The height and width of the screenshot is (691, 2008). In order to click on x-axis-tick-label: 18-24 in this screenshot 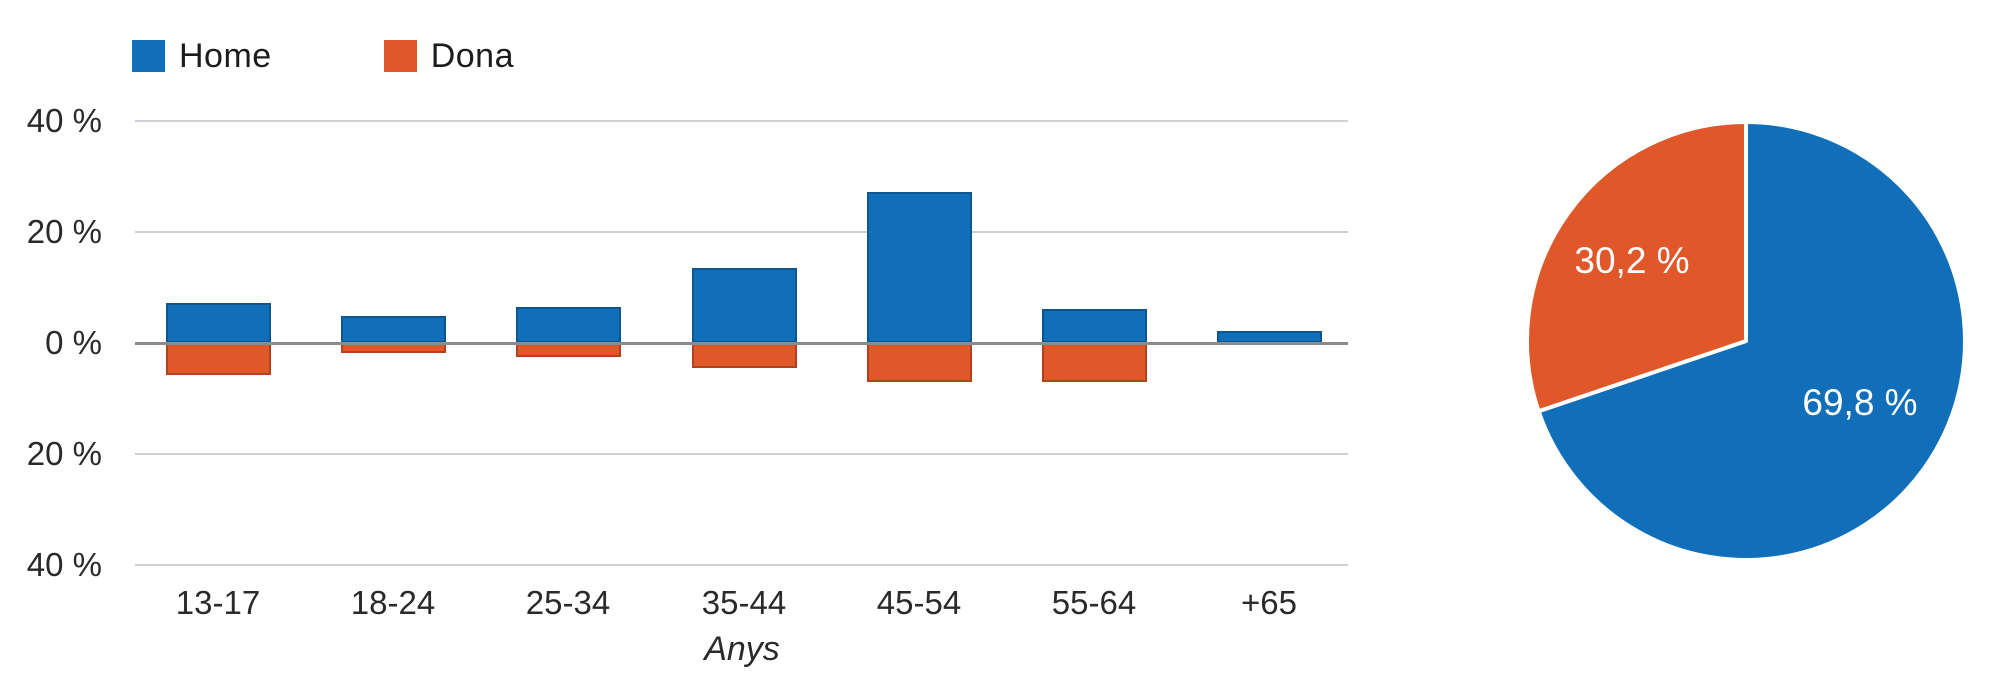, I will do `click(393, 602)`.